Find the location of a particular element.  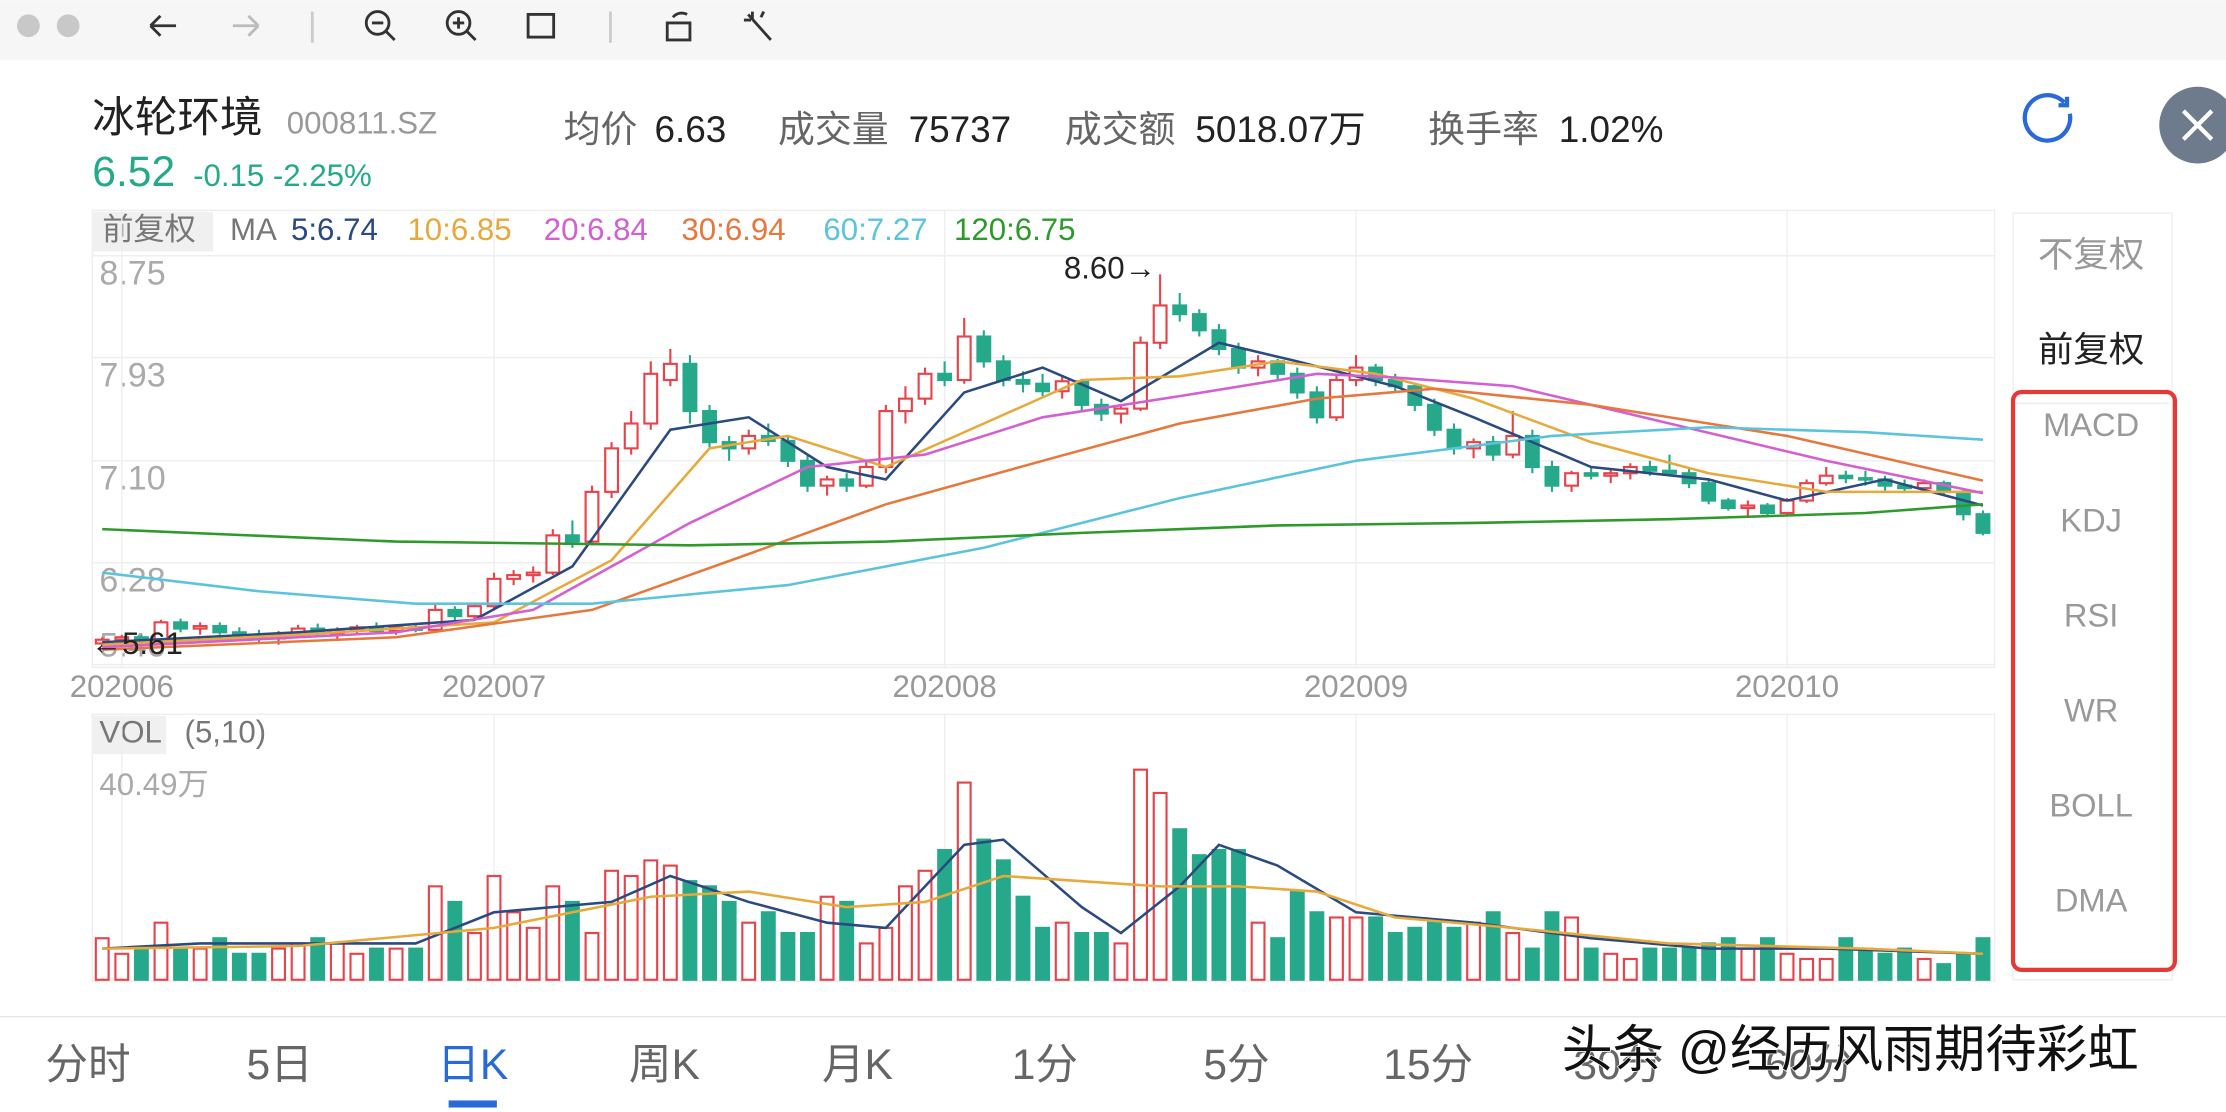

indicator-option: BOLL is located at coordinates (2090, 805).